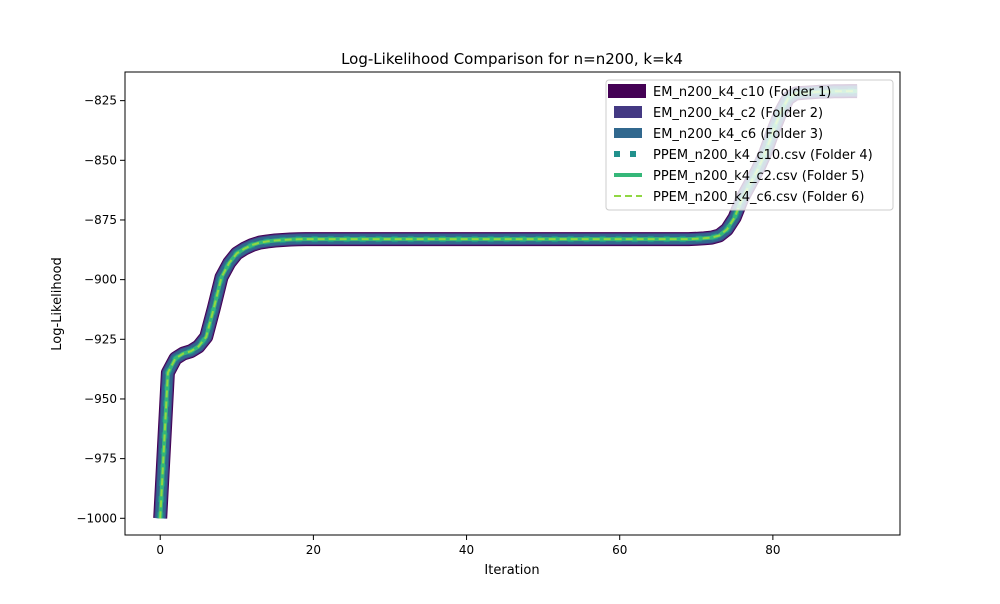  Describe the element at coordinates (100, 339) in the screenshot. I see `y-tick-label: −925` at that location.